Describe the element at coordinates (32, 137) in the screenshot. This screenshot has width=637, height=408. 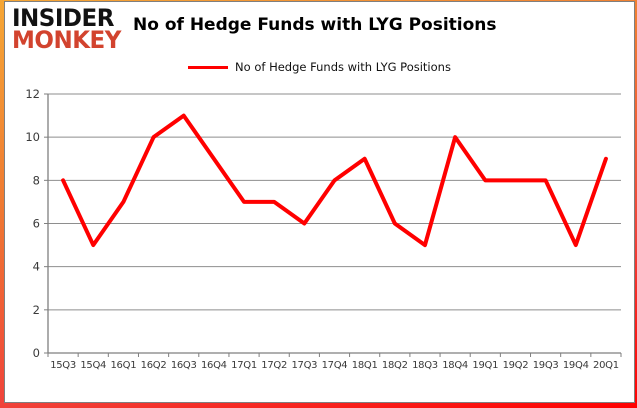
I see `y-tick-label: 10` at that location.